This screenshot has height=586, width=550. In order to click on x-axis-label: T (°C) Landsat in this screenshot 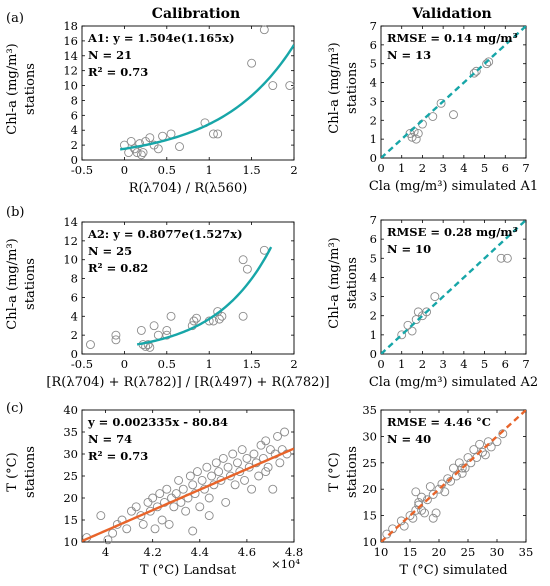, I will do `click(188, 570)`.